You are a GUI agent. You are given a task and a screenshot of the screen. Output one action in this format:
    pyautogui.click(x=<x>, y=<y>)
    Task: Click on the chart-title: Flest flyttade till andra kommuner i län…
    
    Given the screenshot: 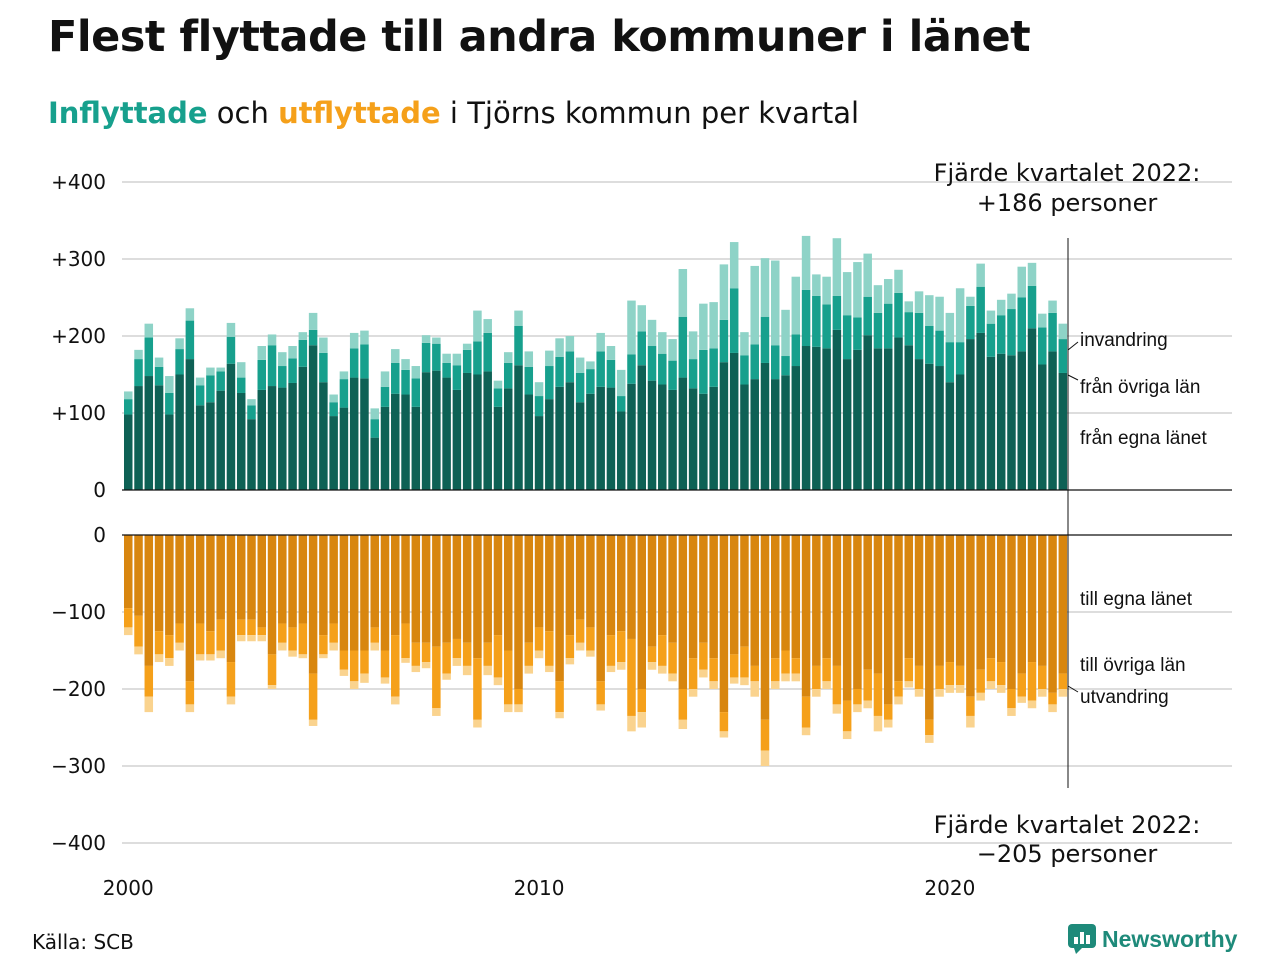 What is the action you would take?
    pyautogui.click(x=539, y=37)
    